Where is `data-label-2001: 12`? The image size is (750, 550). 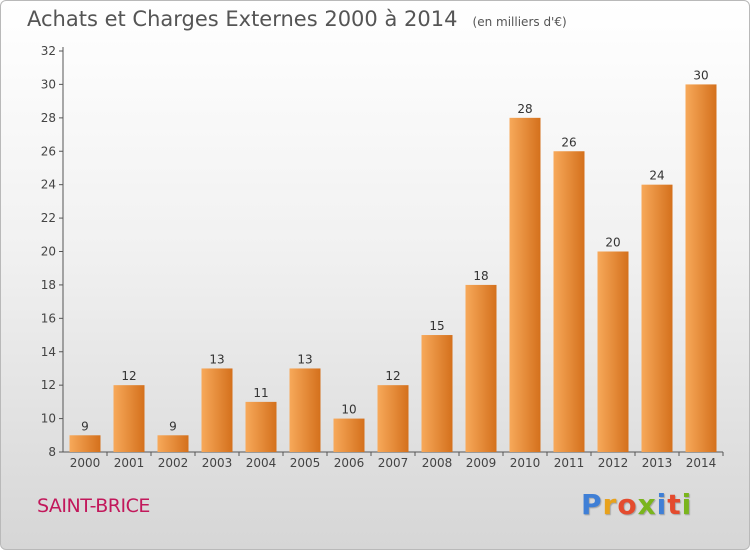
data-label-2001: 12 is located at coordinates (128, 376).